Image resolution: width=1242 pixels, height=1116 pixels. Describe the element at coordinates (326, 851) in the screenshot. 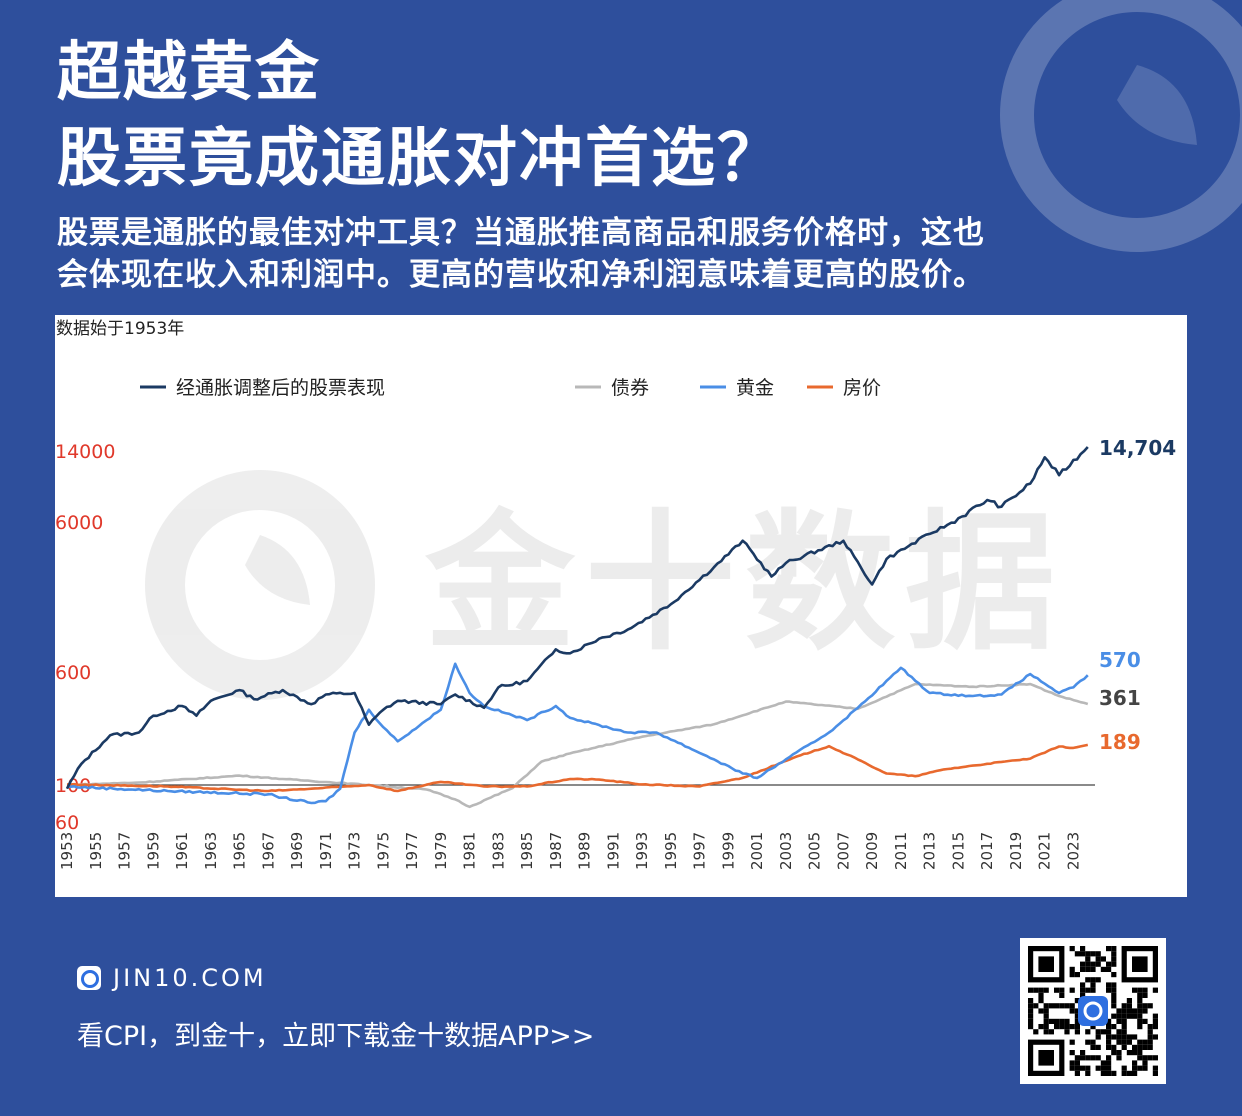

I see `x-tick-label: 1971` at that location.